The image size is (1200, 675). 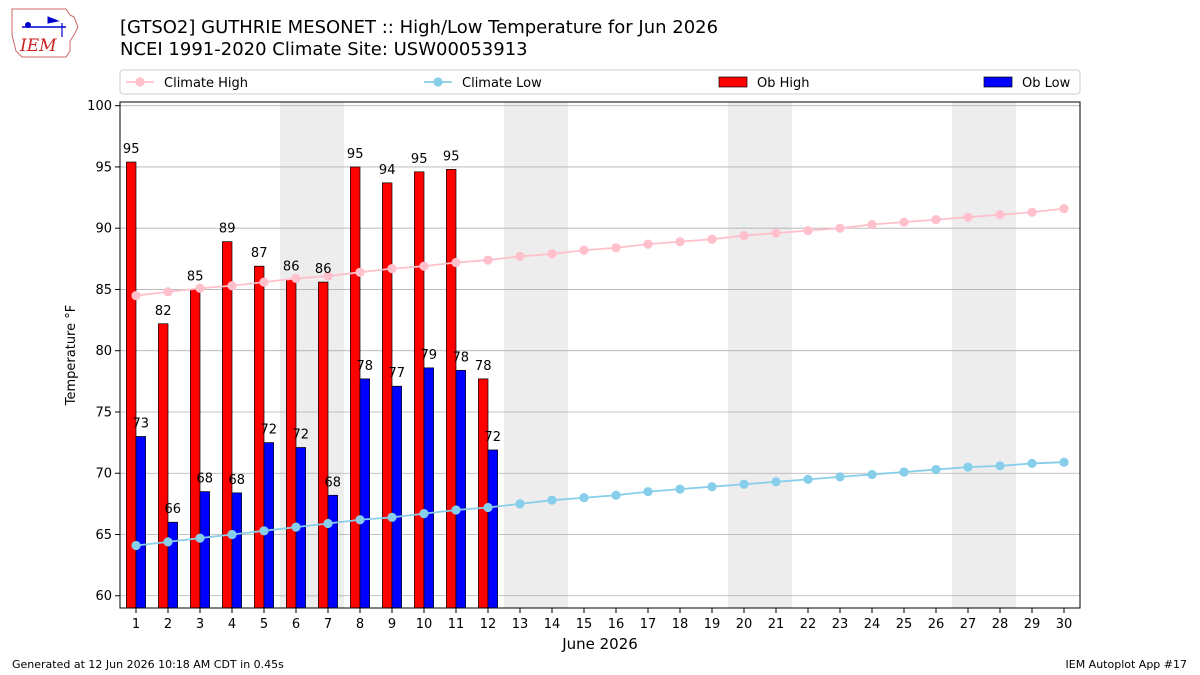 What do you see at coordinates (324, 49) in the screenshot?
I see `chart-subtitle: NCEI 1991-2020 Climate Site: USW00053913` at bounding box center [324, 49].